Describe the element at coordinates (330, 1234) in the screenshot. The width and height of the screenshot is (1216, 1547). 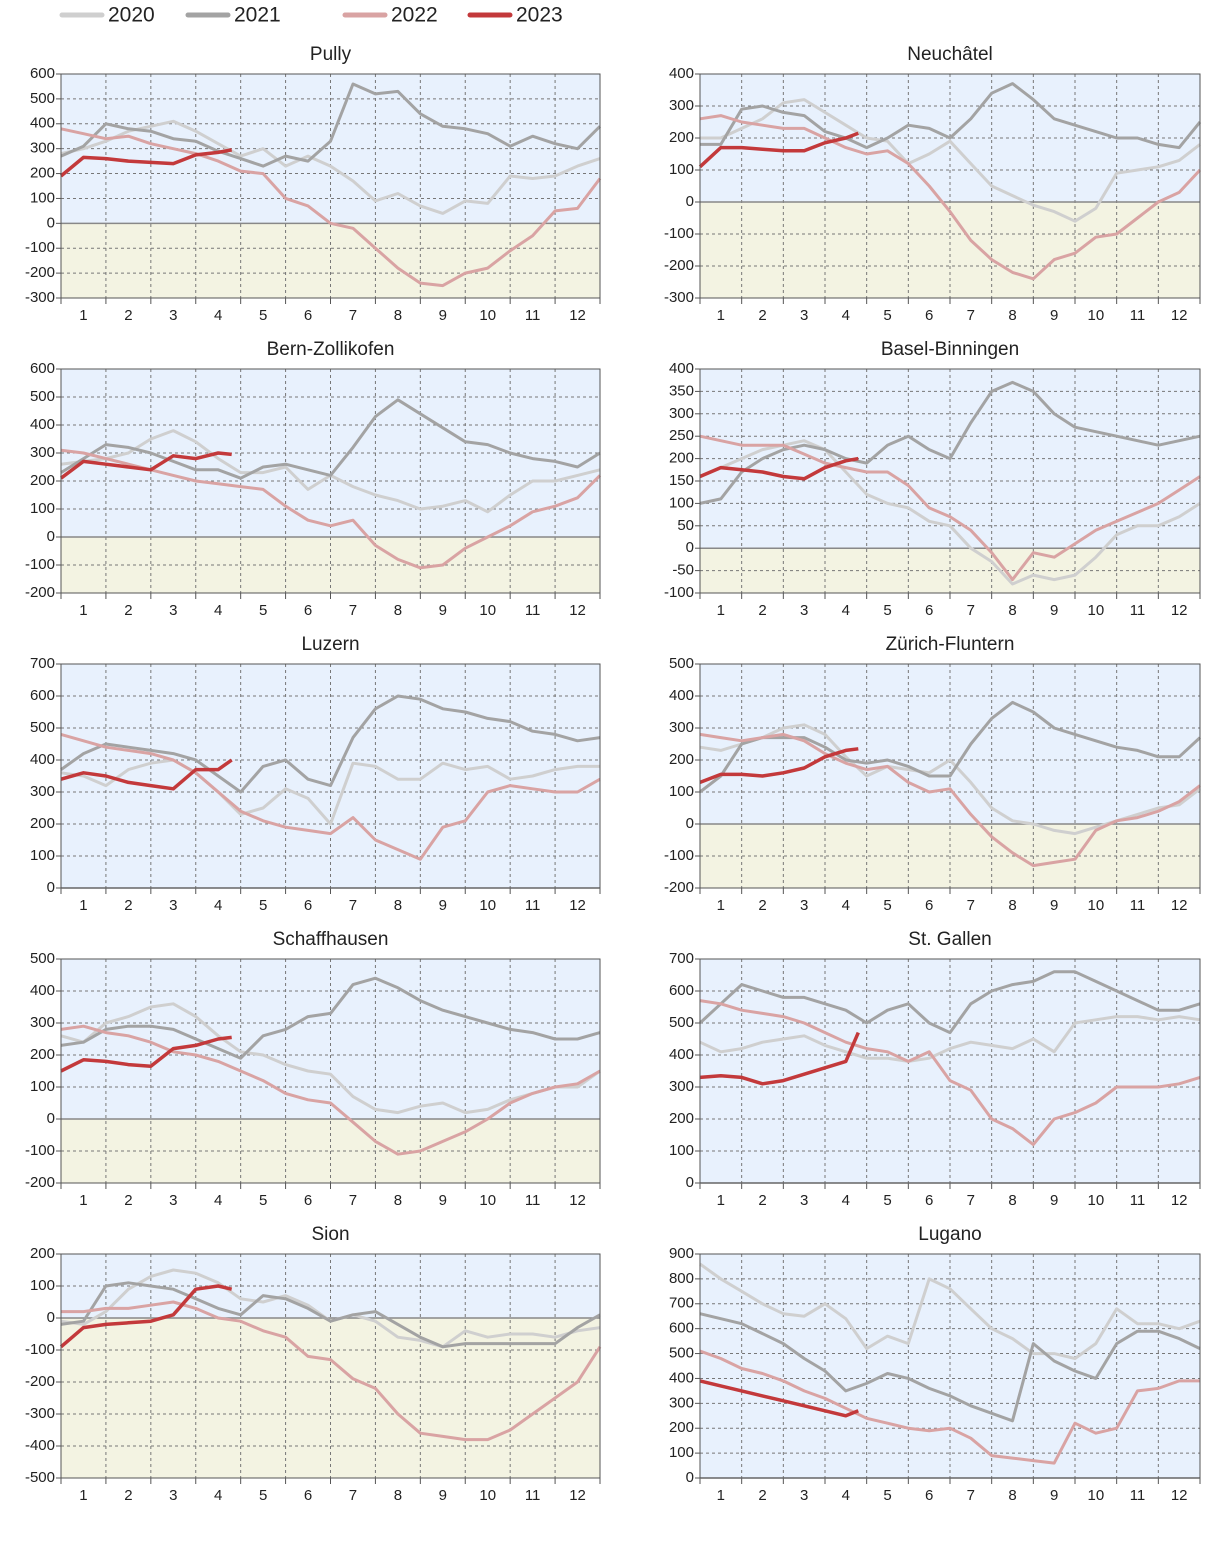
I see `panel-title: Sion` at that location.